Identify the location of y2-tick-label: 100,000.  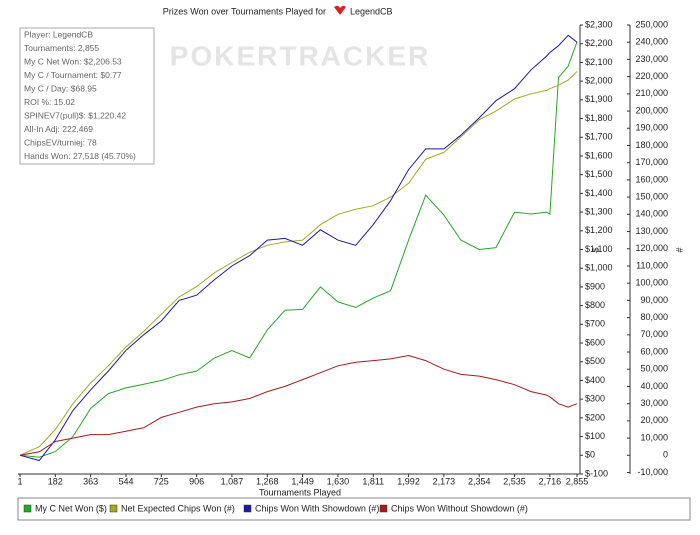
(651, 283).